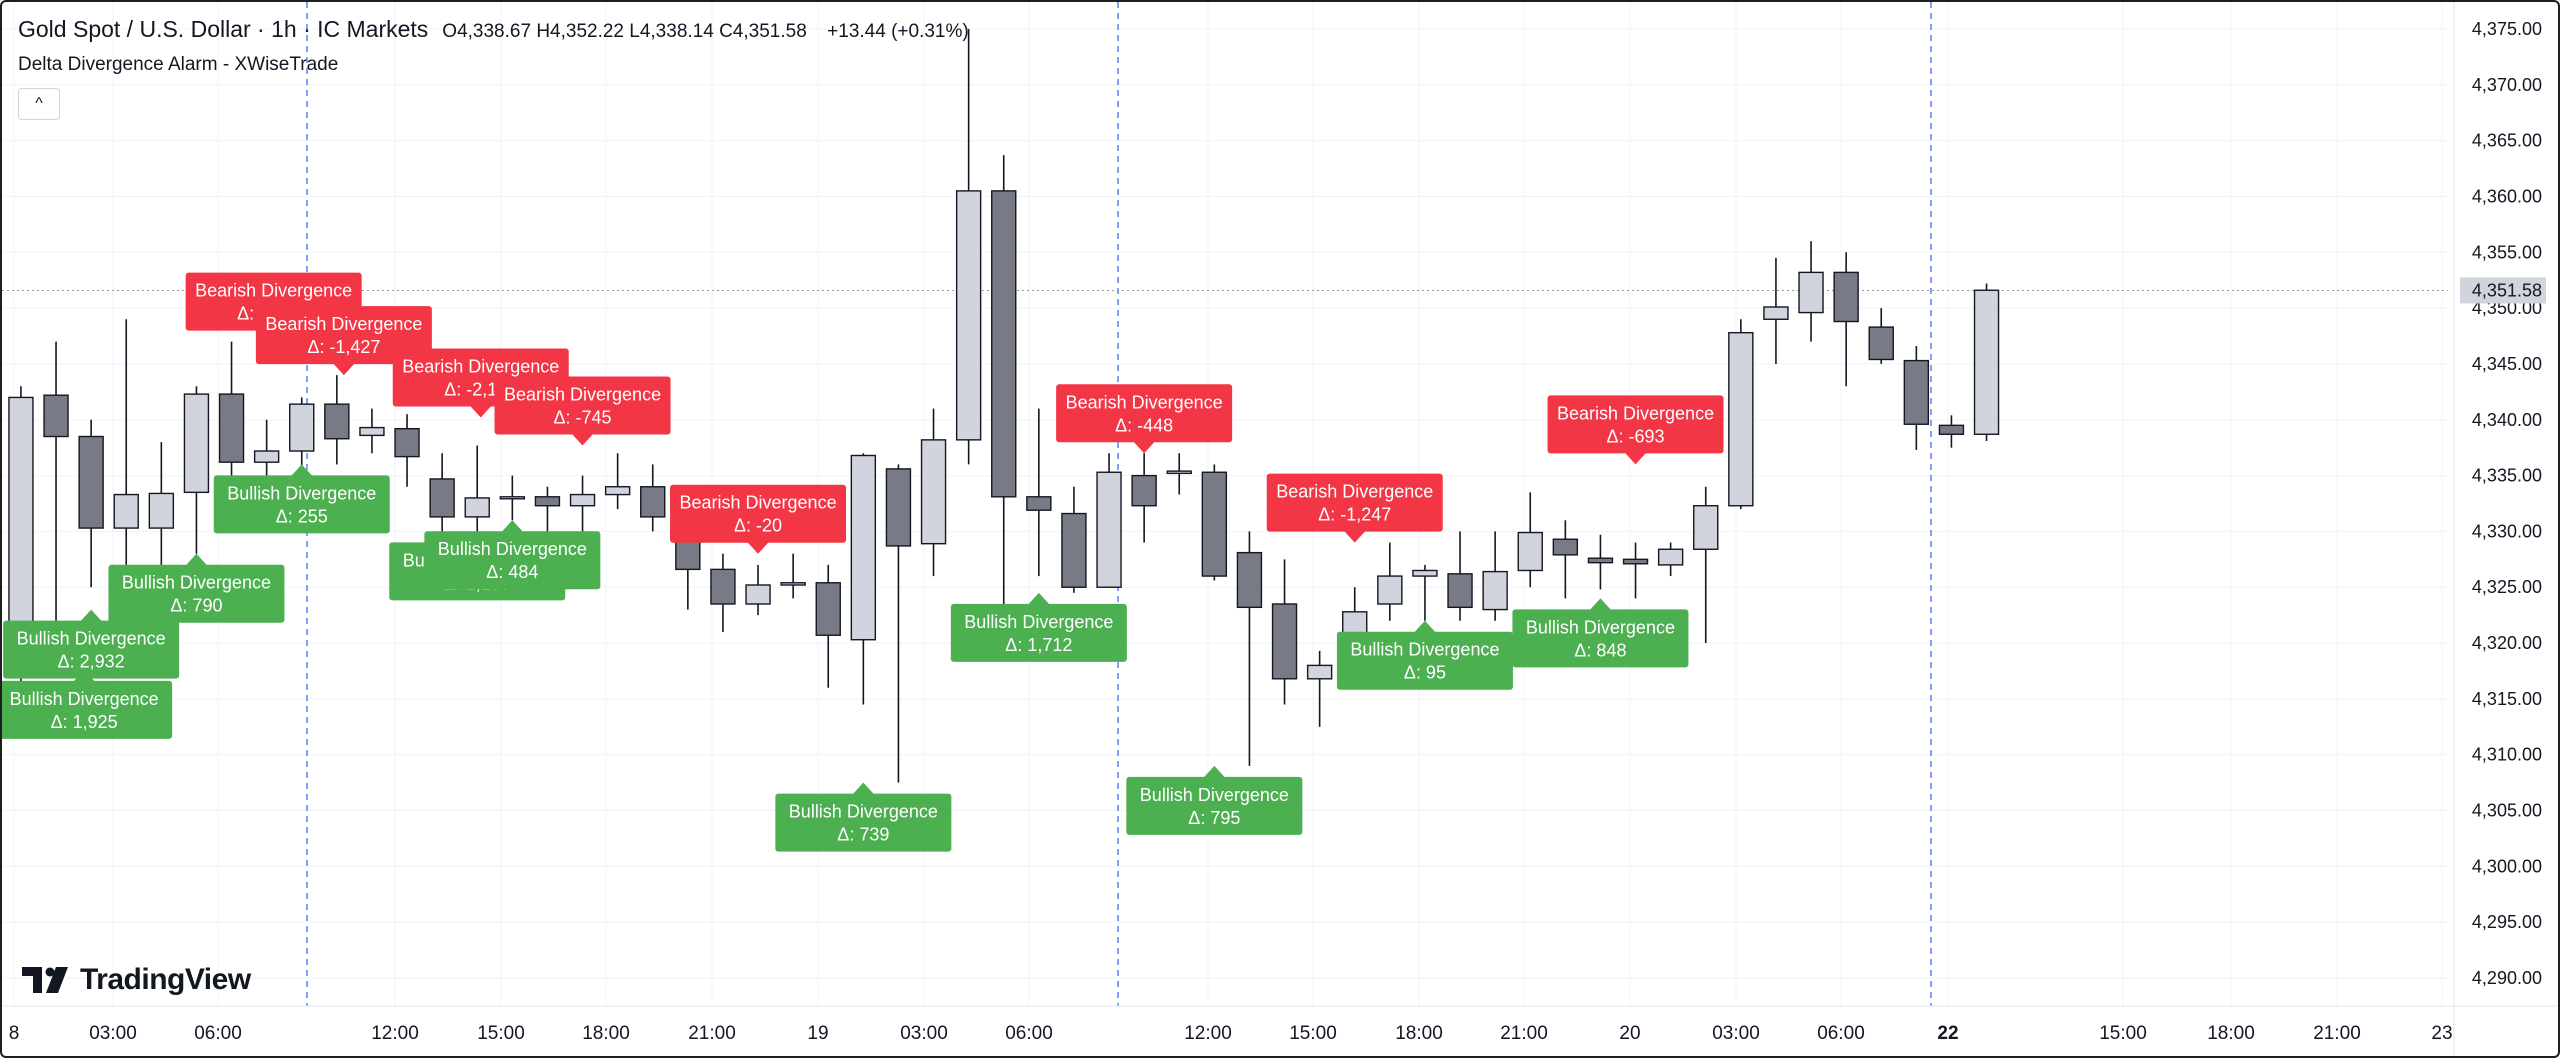 The height and width of the screenshot is (1058, 2560). What do you see at coordinates (863, 835) in the screenshot?
I see `divergence-label-delta: Δ: 739` at bounding box center [863, 835].